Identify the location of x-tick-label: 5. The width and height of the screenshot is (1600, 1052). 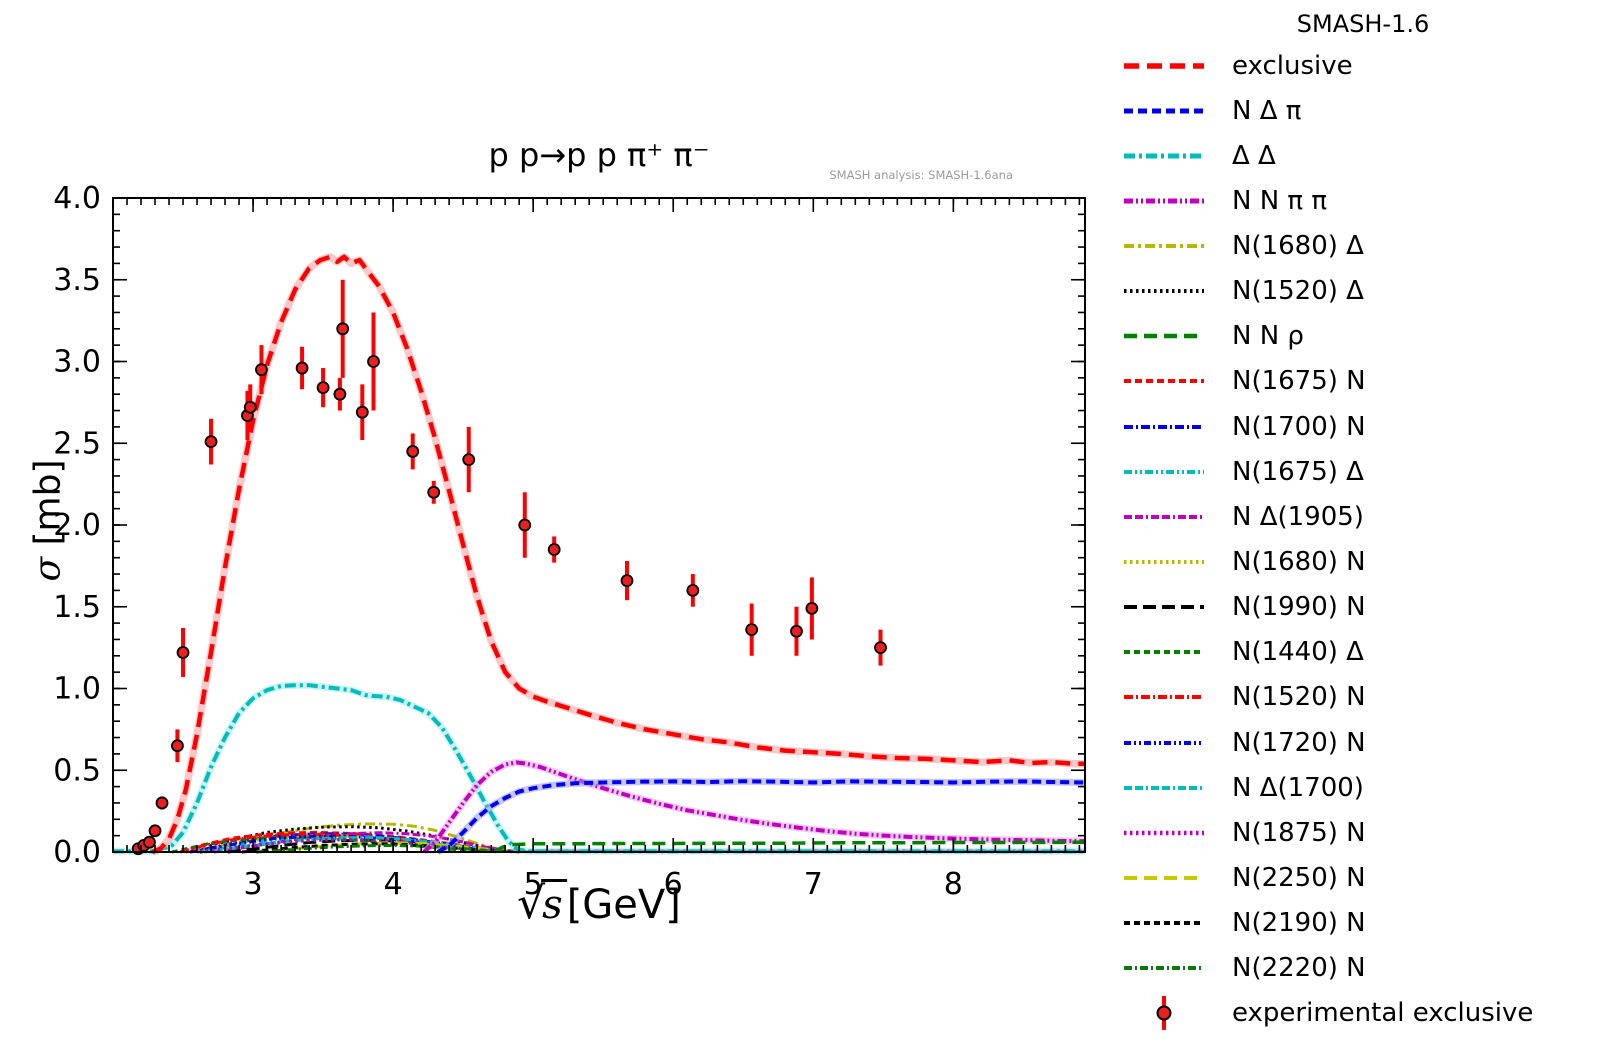
(533, 884).